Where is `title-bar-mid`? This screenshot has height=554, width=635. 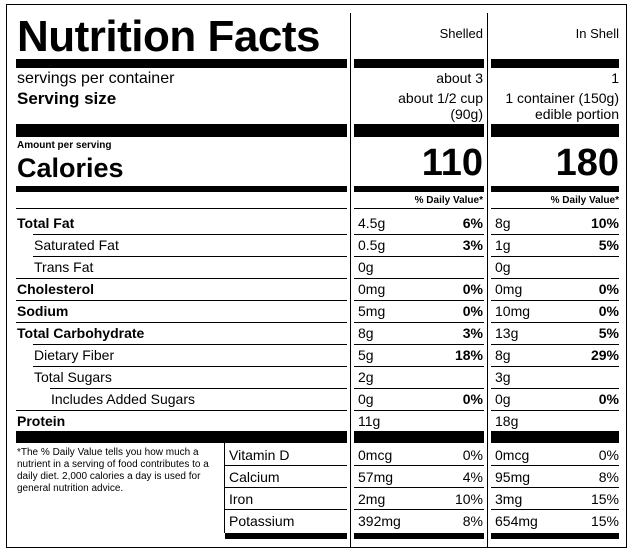 title-bar-mid is located at coordinates (419, 63).